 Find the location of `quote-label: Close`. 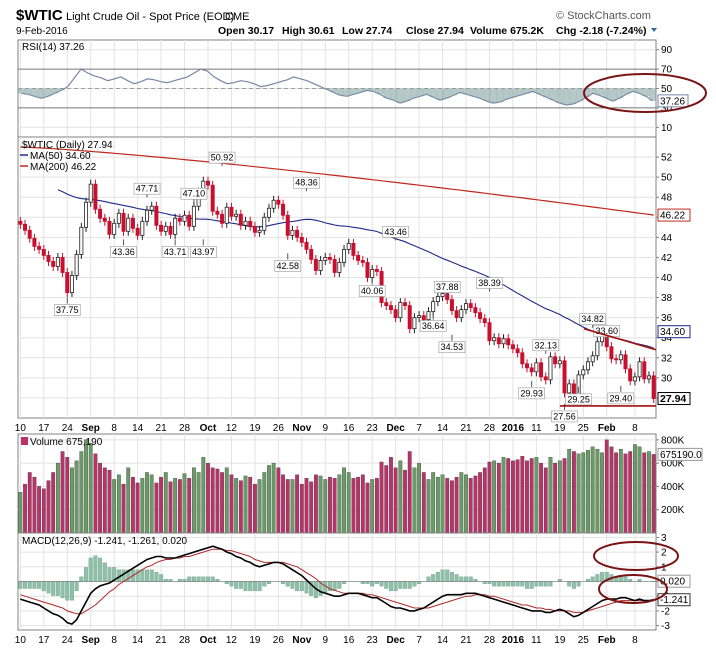

quote-label: Close is located at coordinates (422, 31).